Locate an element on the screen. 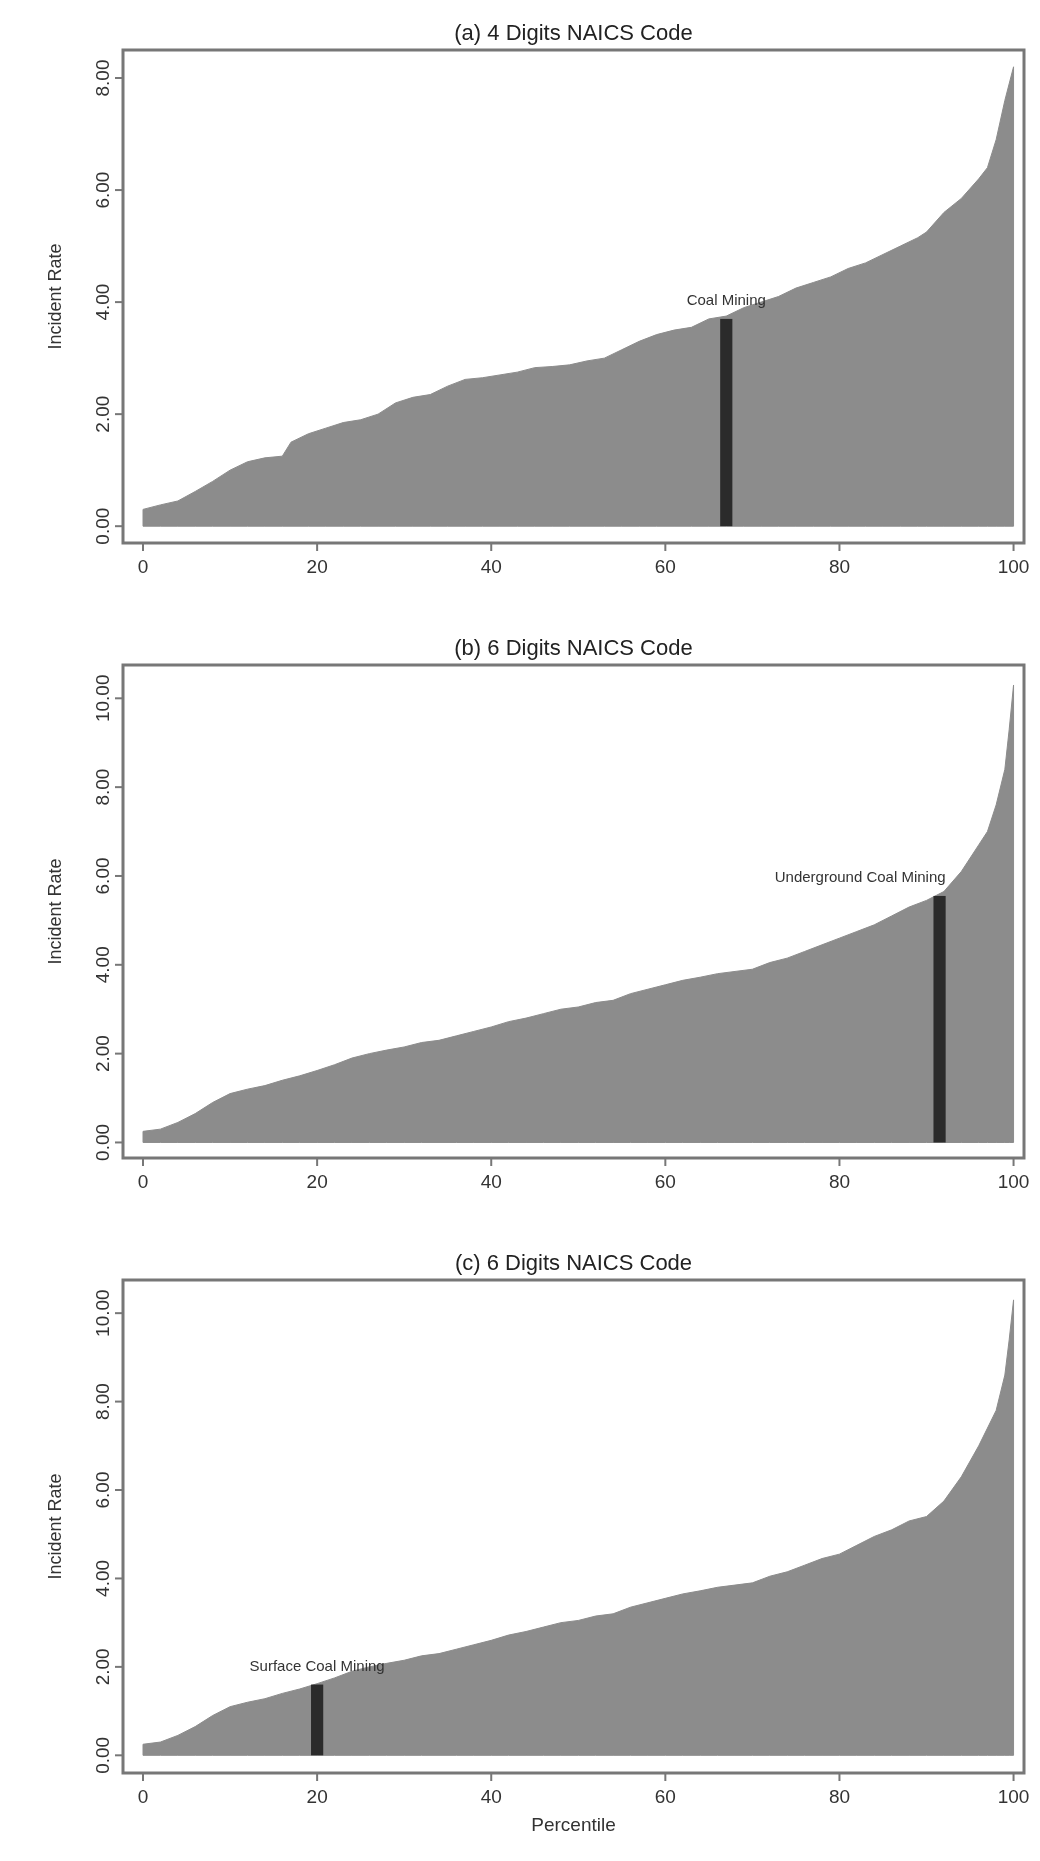  chart-title: (c) 6 Digits NAICS Code is located at coordinates (573, 1262).